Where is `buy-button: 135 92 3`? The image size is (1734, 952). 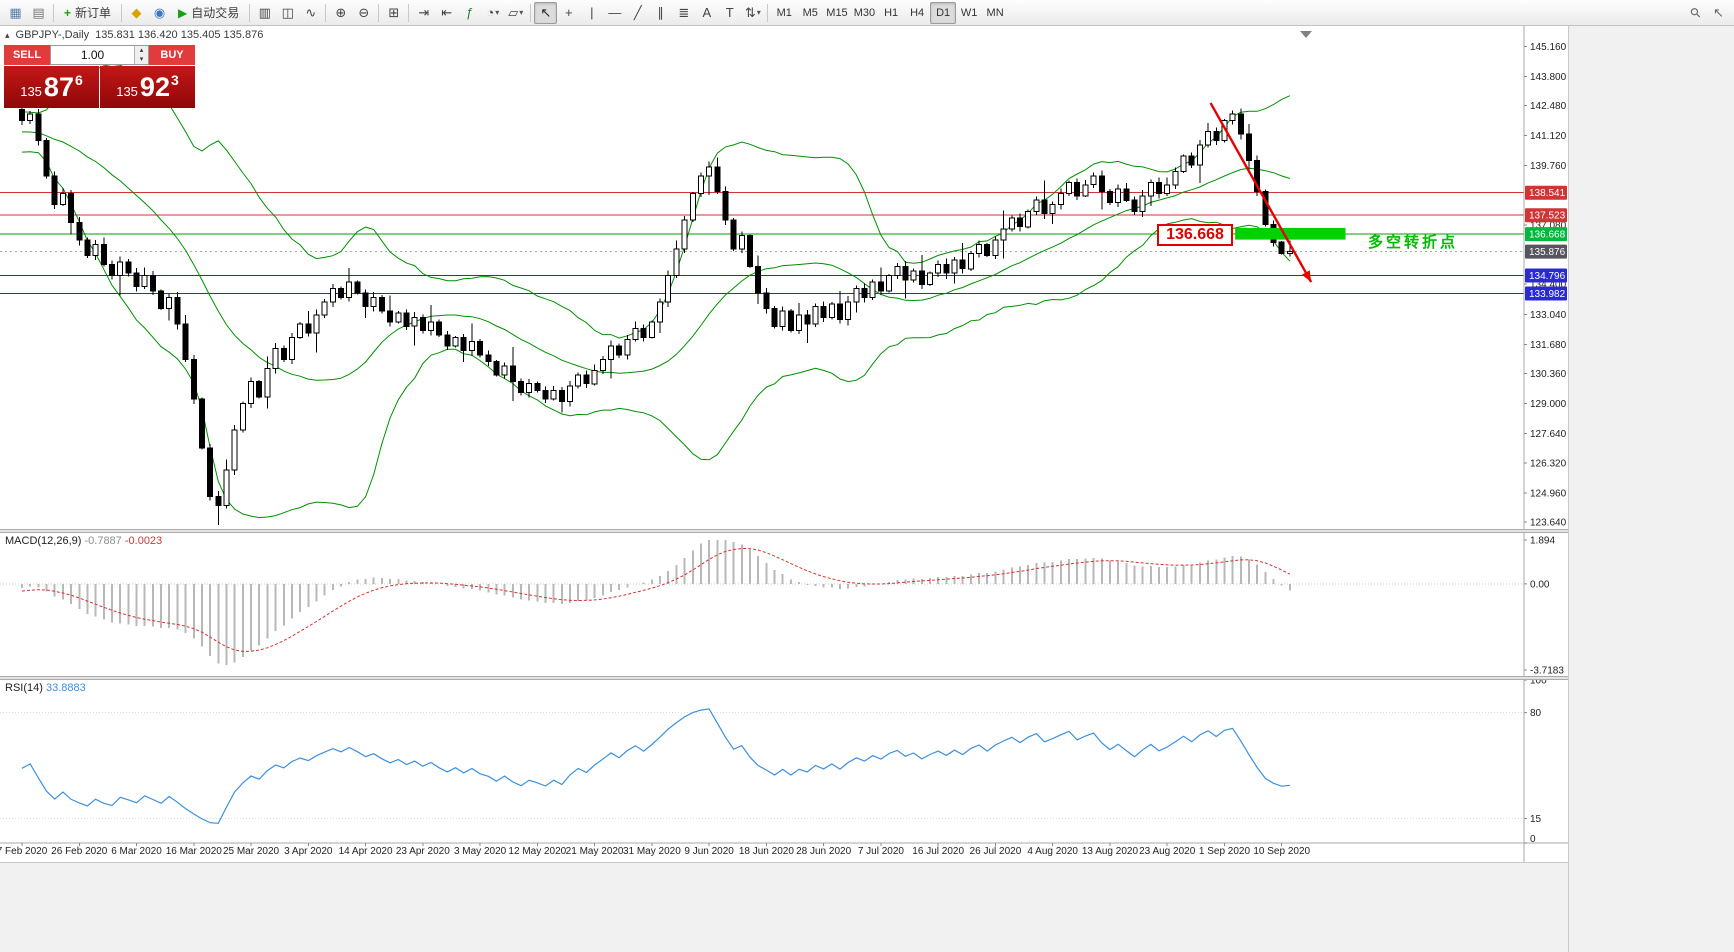
buy-button: 135 92 3 is located at coordinates (147, 87).